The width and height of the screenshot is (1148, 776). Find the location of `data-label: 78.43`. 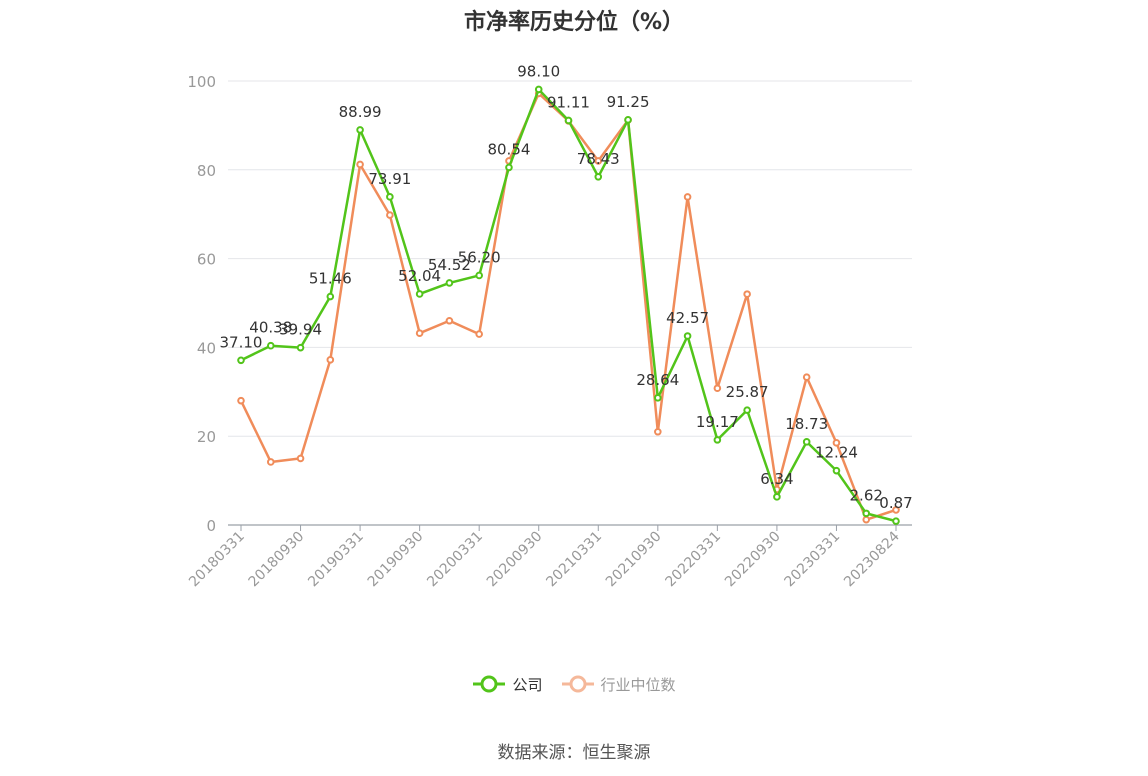

data-label: 78.43 is located at coordinates (598, 159).